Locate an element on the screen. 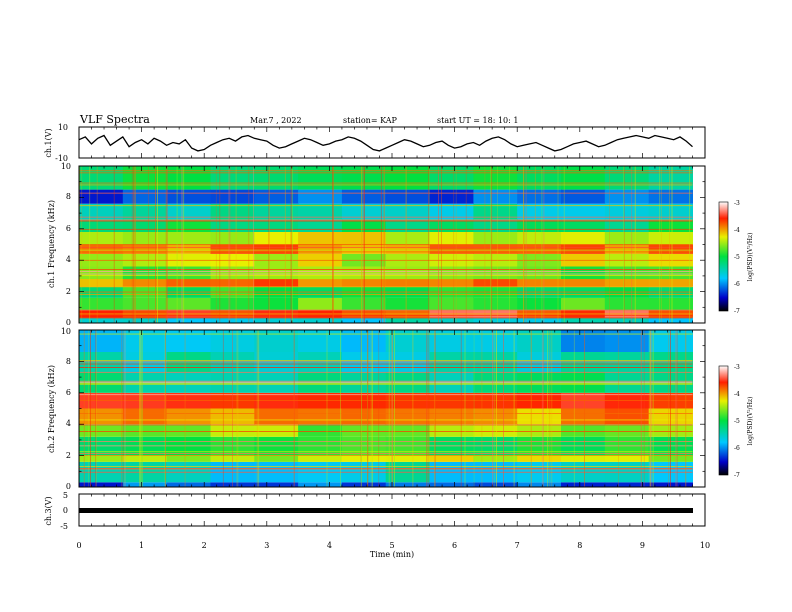  ch1-ytick-8: 8 is located at coordinates (68, 196).